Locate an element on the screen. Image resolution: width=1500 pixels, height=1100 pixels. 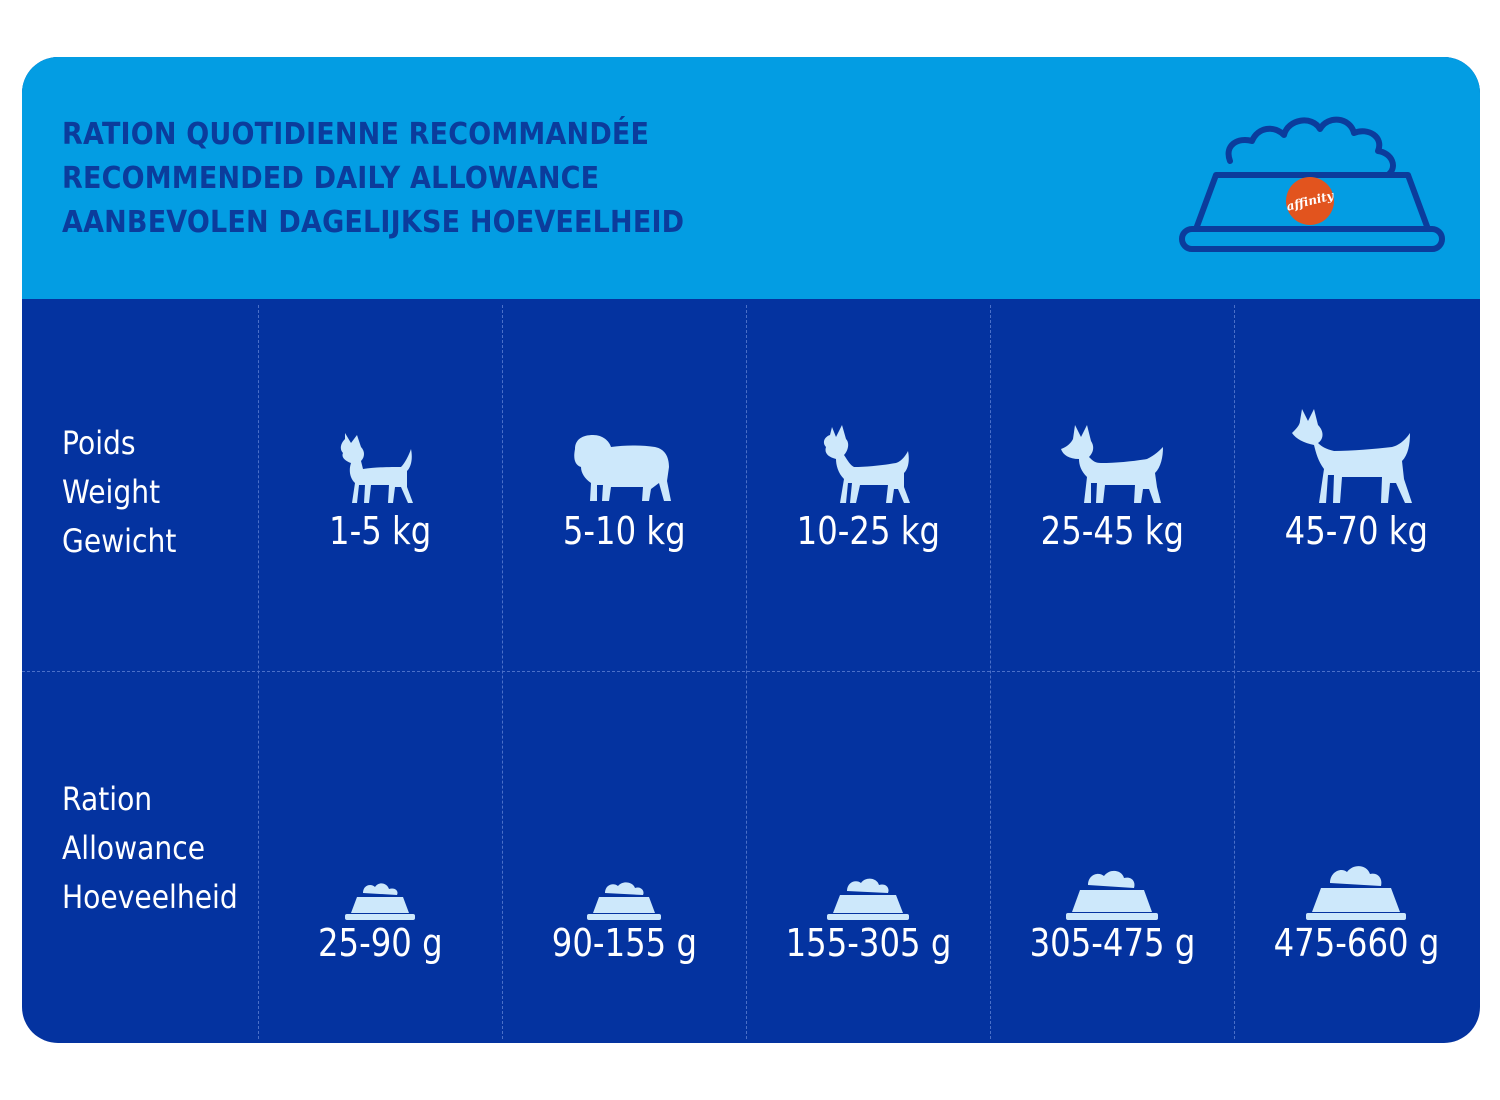
weight-value: 5-10 kg is located at coordinates (624, 531).